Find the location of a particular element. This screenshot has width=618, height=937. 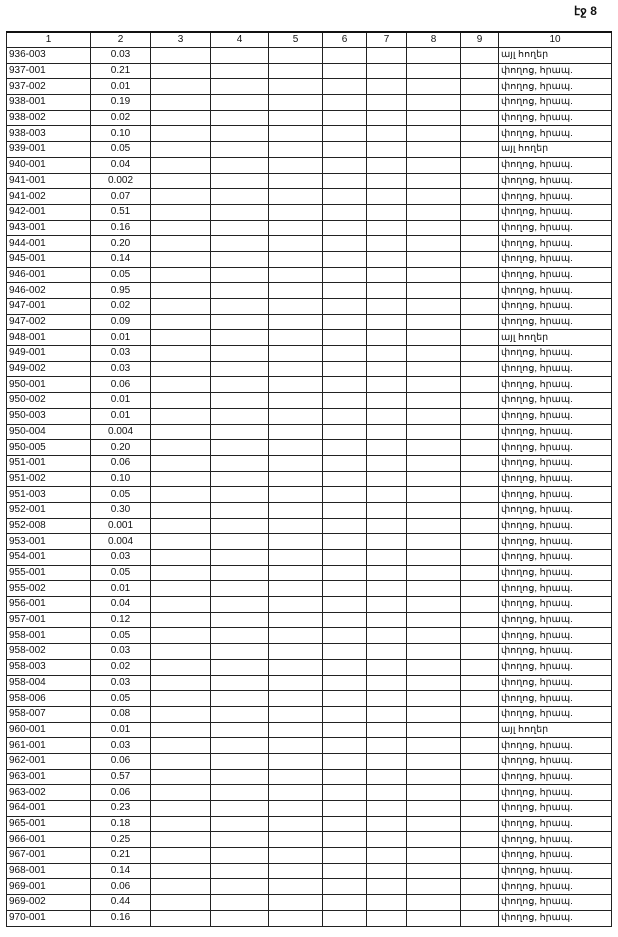

table-row: 938-003 0.10 փողոց, հրապ. is located at coordinates (309, 134).